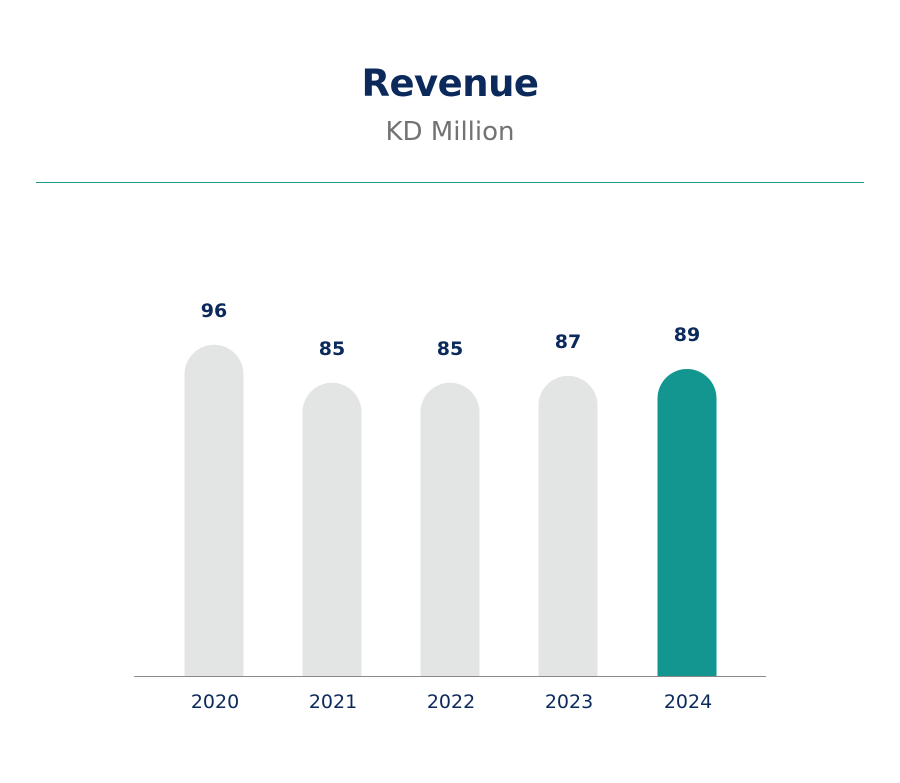 Image resolution: width=900 pixels, height=783 pixels. I want to click on x-tick-label-2023: 2023, so click(569, 702).